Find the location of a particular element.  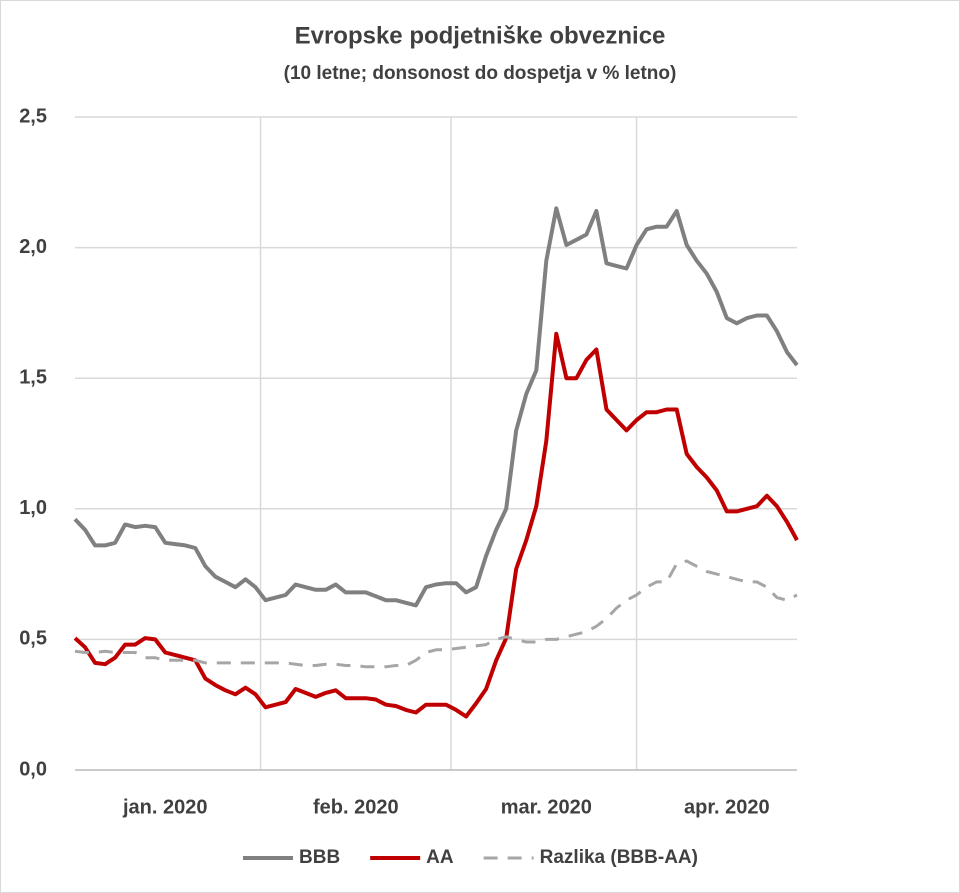

y-tick-label: 0,5 is located at coordinates (33, 639).